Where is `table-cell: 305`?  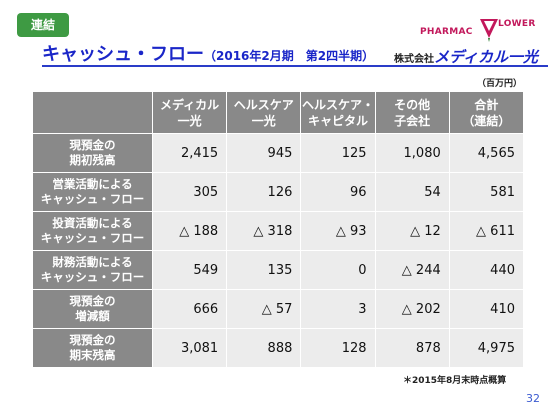
table-cell: 305 is located at coordinates (189, 192).